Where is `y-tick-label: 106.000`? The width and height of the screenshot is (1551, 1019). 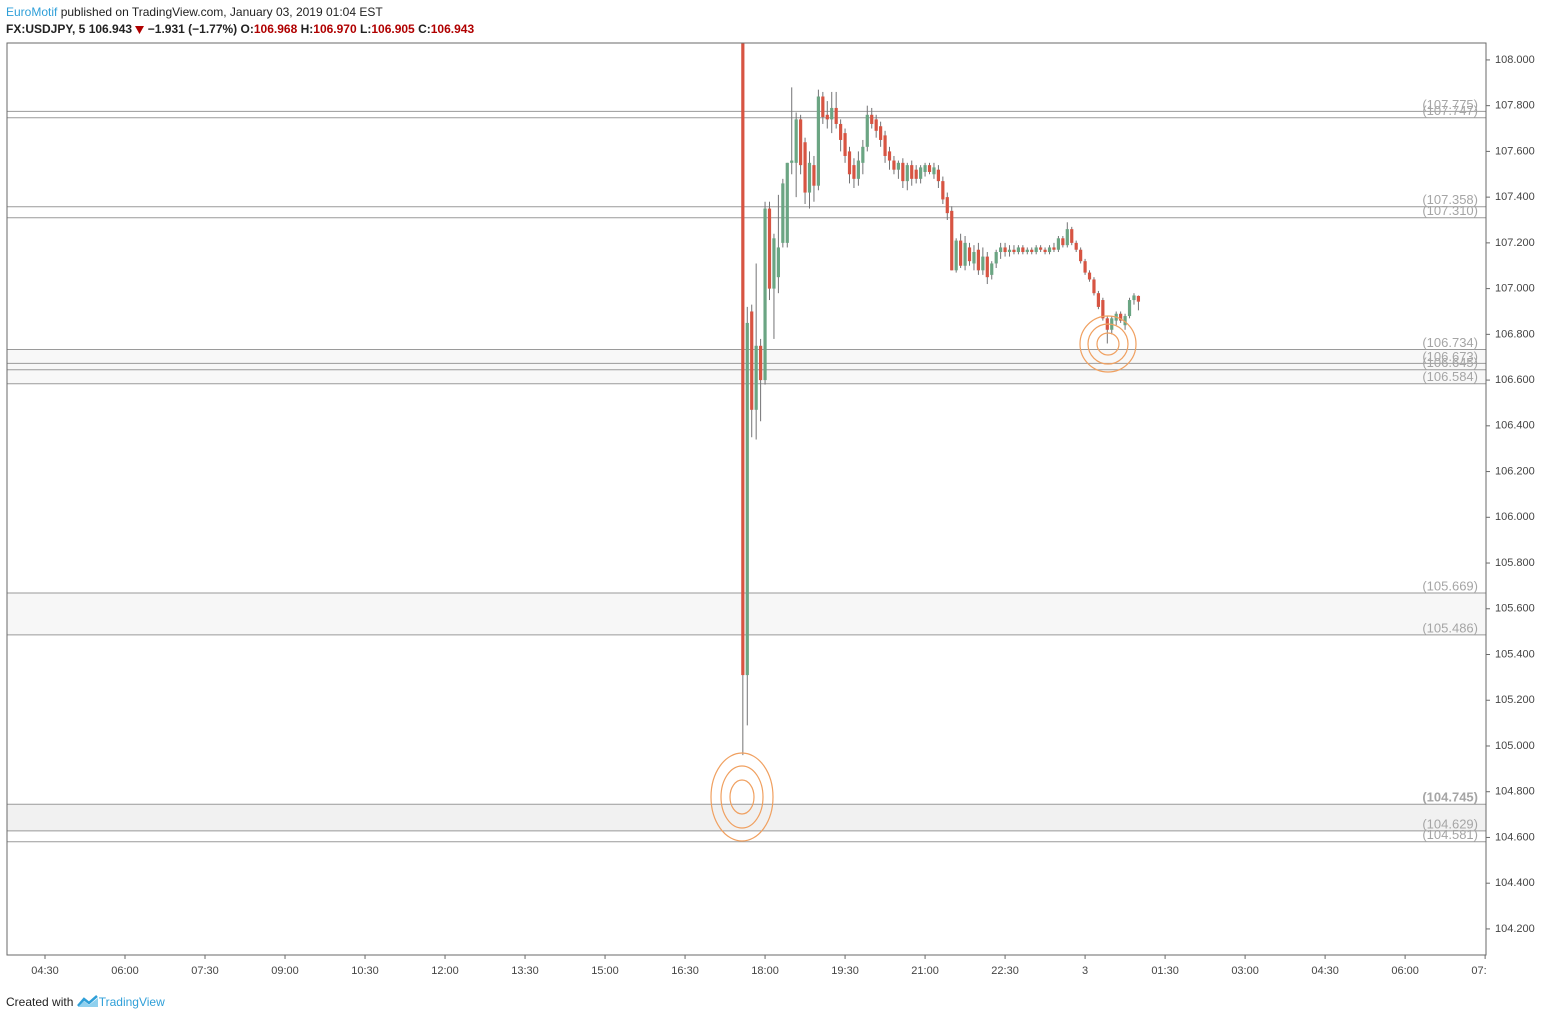 y-tick-label: 106.000 is located at coordinates (1515, 517).